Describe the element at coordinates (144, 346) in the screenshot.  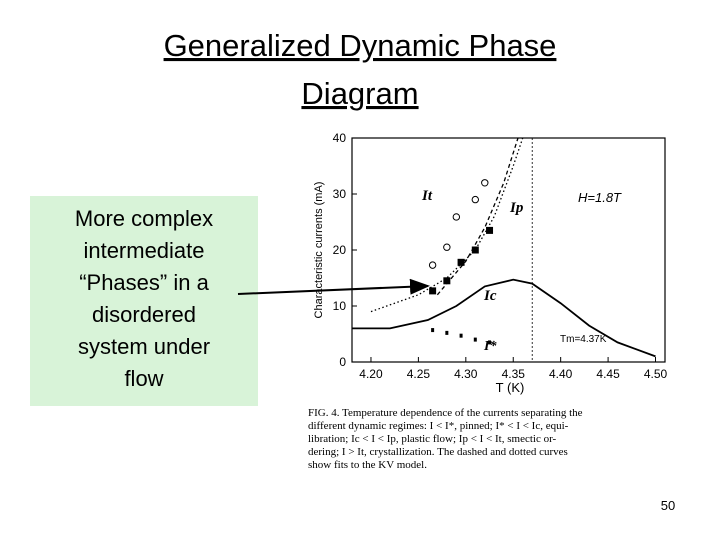
I see `callout-text: system under` at that location.